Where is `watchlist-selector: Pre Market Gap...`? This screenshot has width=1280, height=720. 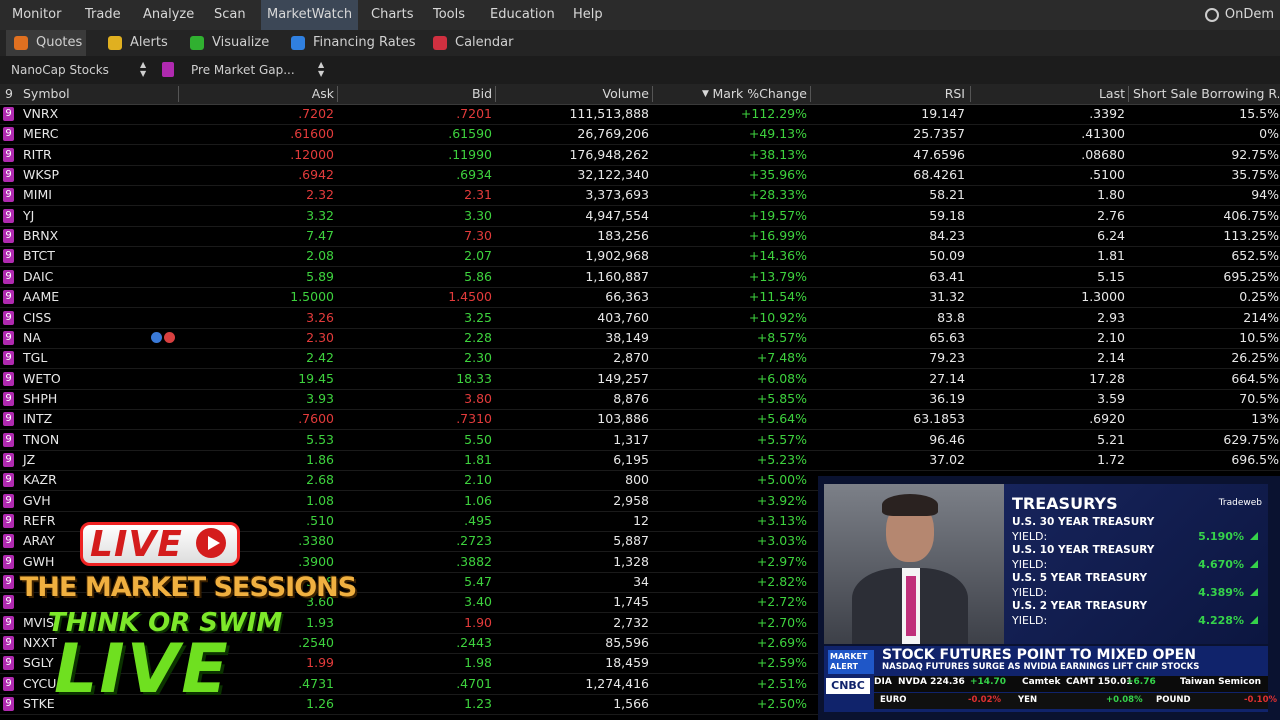 watchlist-selector: Pre Market Gap... is located at coordinates (243, 70).